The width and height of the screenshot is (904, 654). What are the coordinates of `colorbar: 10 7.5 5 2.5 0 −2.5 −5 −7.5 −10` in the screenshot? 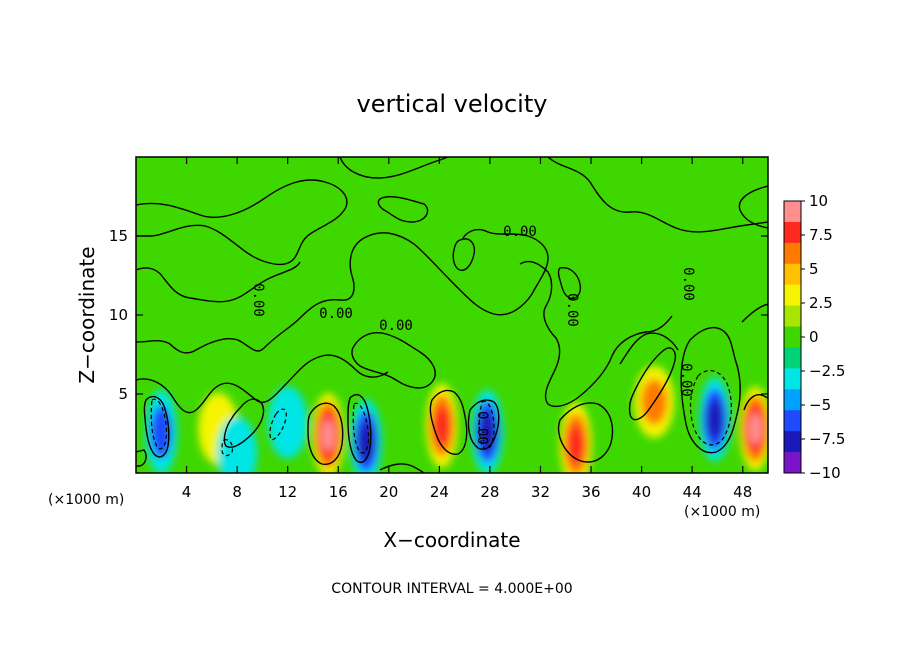 It's located at (814, 337).